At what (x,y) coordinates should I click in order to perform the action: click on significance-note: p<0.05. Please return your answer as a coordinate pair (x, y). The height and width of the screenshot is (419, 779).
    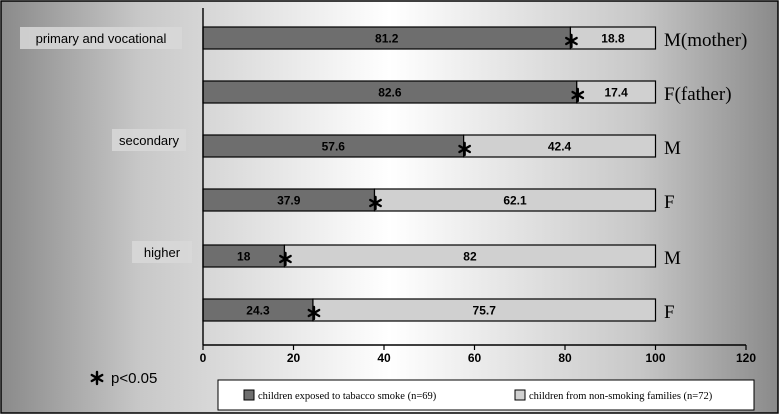
    Looking at the image, I should click on (134, 378).